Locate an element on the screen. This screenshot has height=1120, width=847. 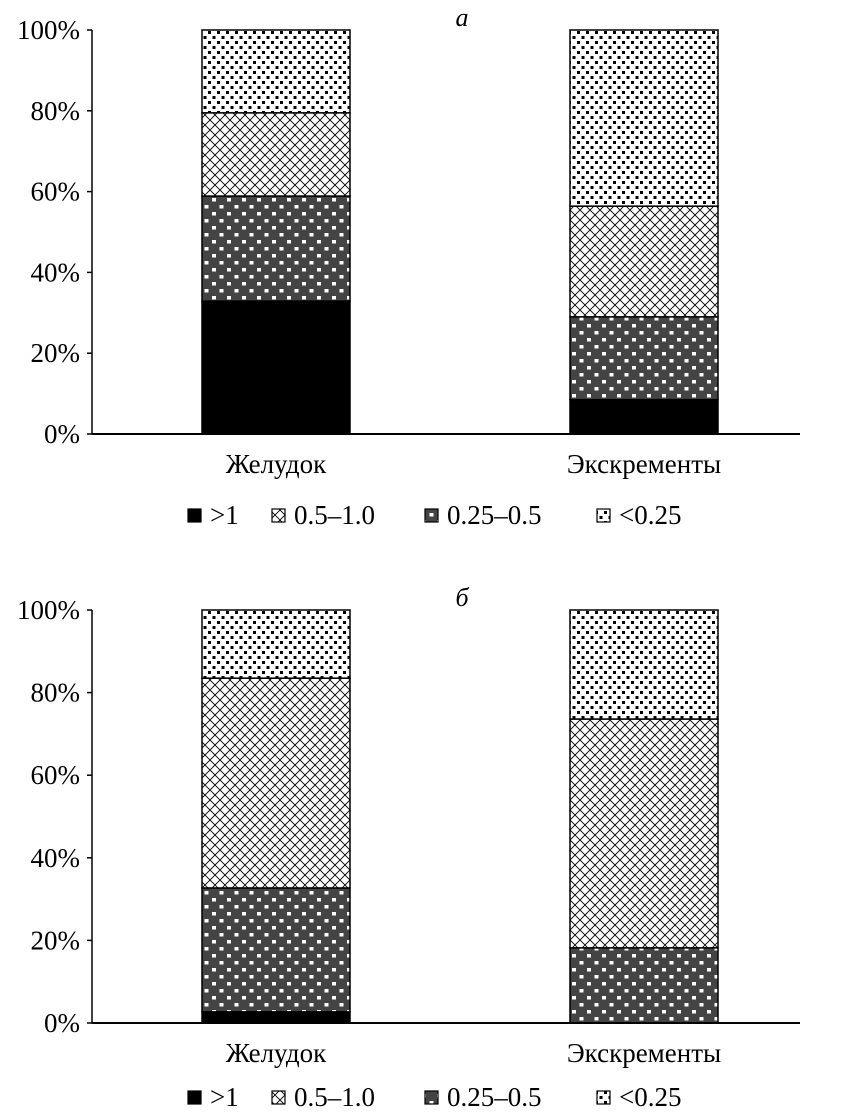
panel-label: а is located at coordinates (462, 17).